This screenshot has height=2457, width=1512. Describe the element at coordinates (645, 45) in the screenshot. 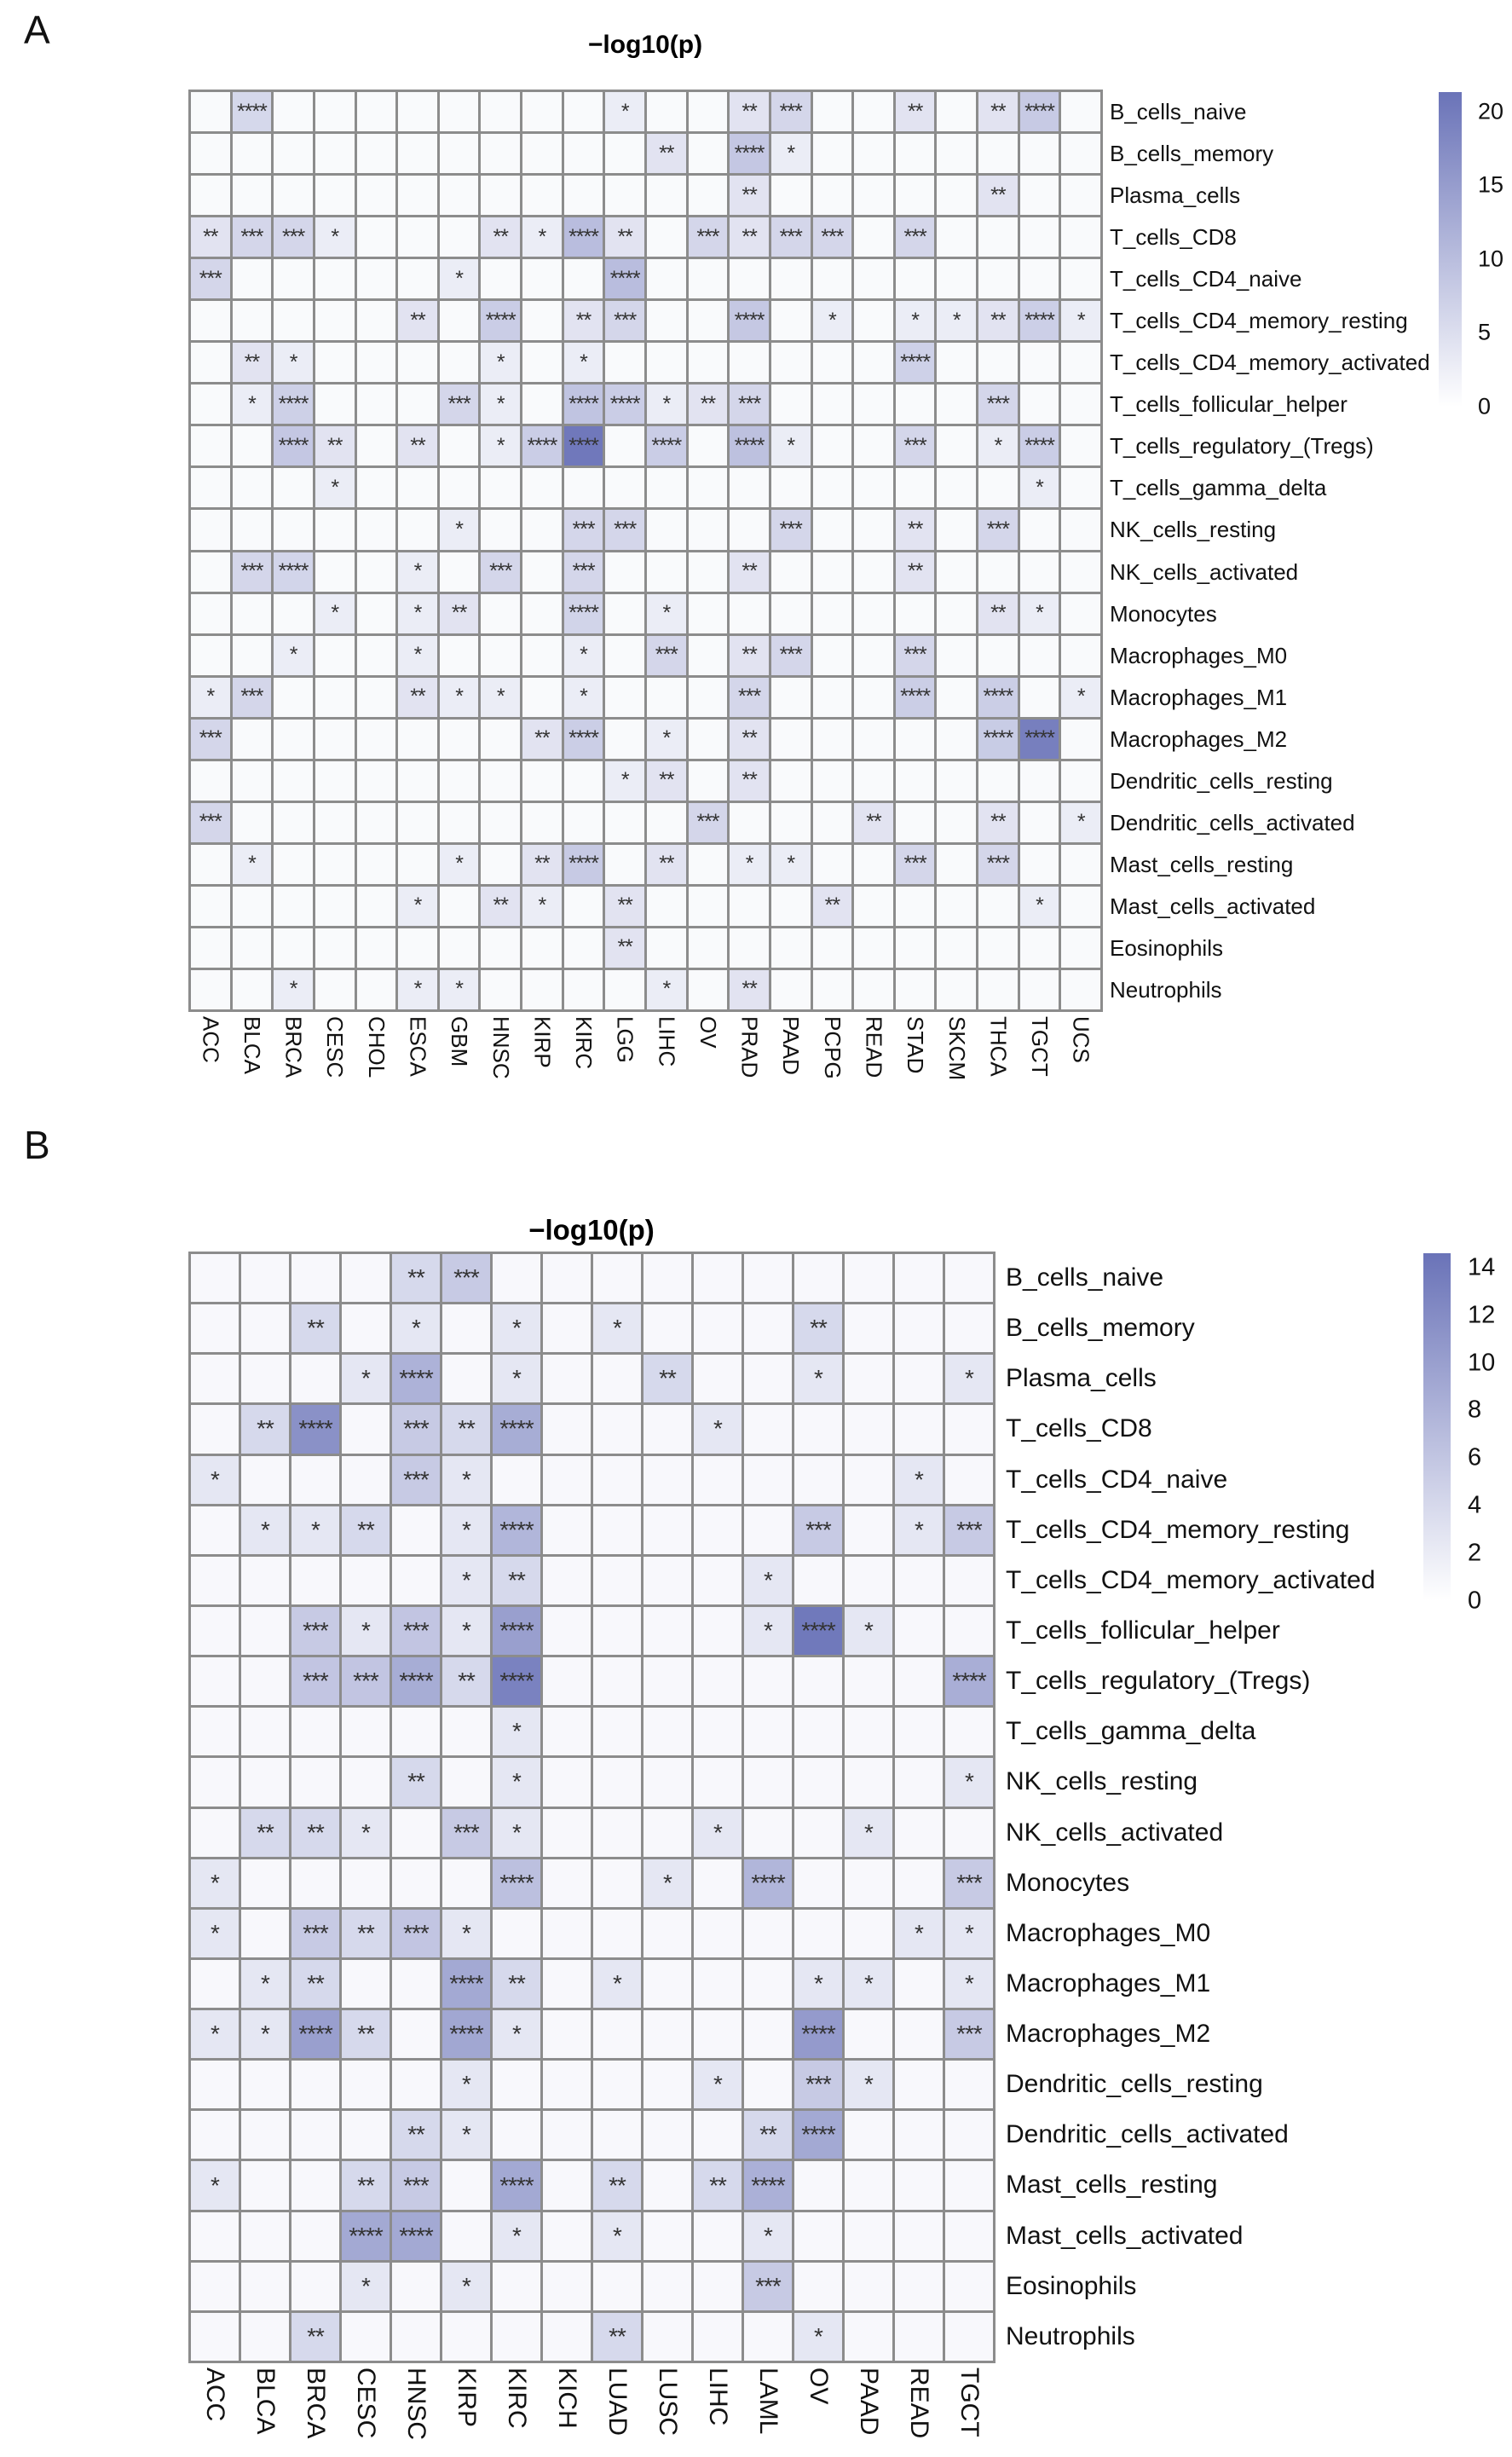

I see `panel-a-title: −log10(p)` at that location.